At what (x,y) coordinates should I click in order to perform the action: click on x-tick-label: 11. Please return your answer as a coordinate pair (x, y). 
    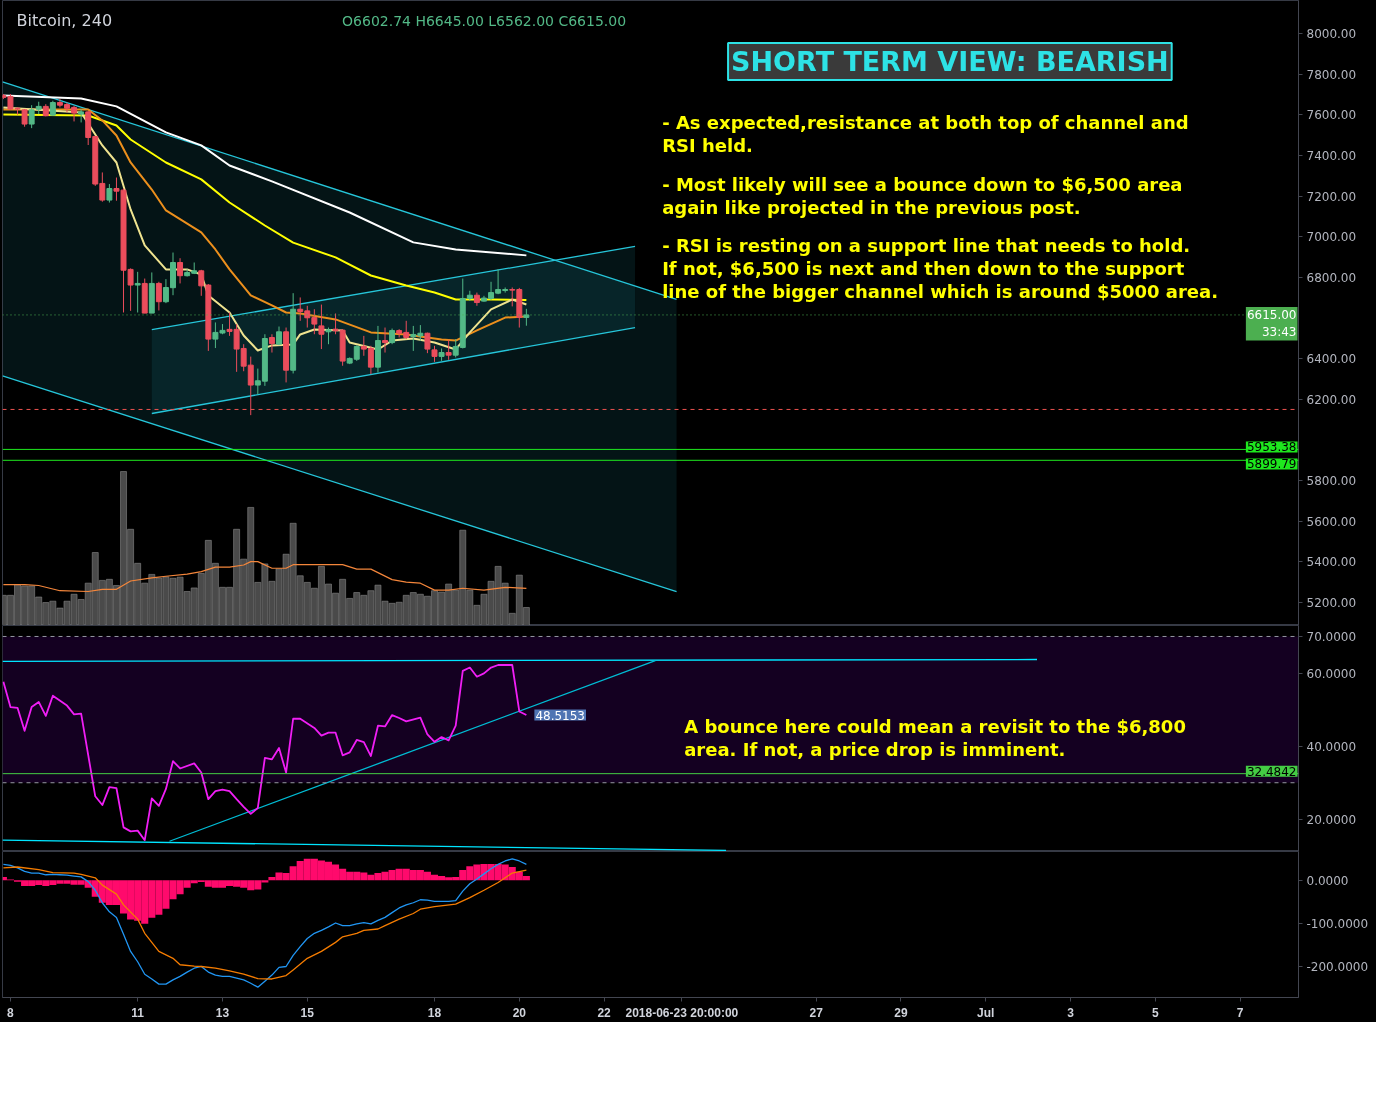
    Looking at the image, I should click on (138, 1012).